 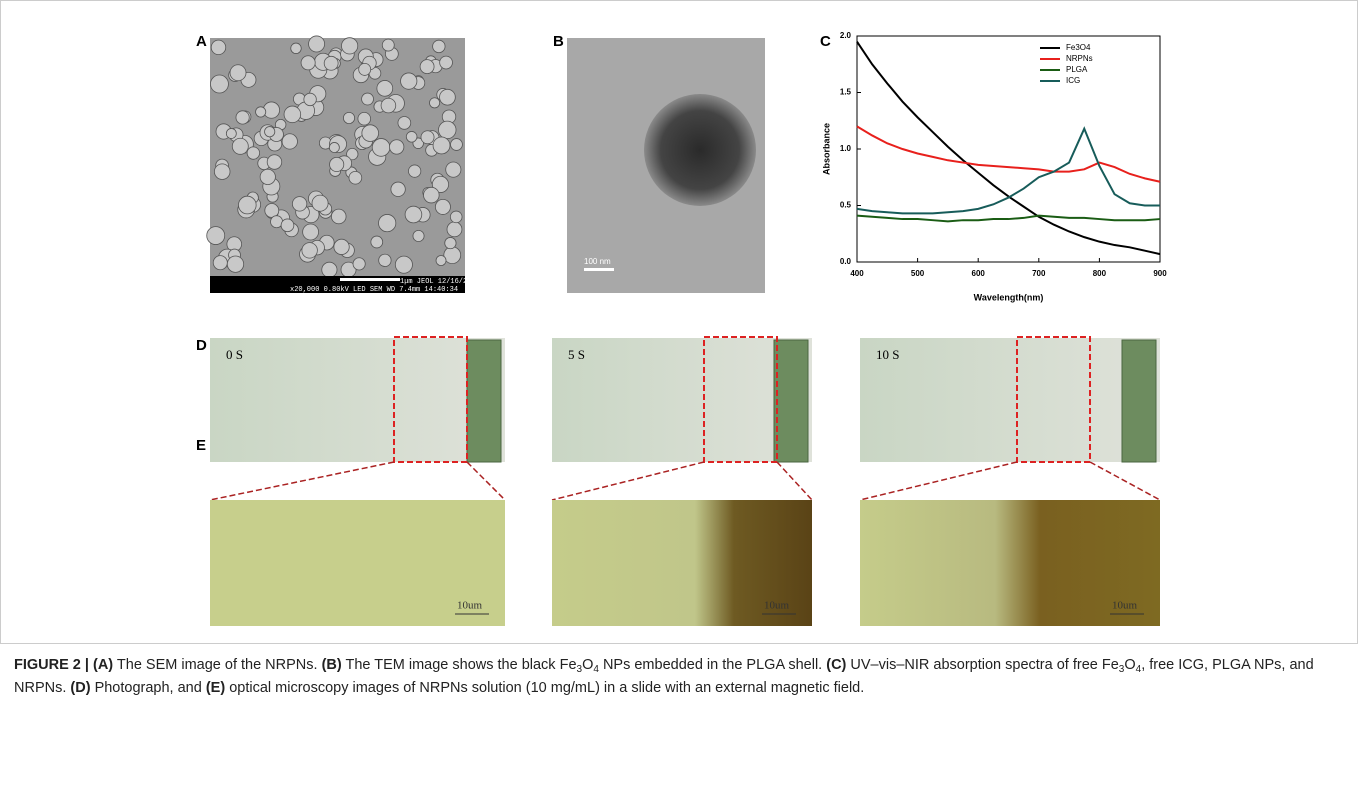 I want to click on caption-label: (D), so click(x=80, y=688).